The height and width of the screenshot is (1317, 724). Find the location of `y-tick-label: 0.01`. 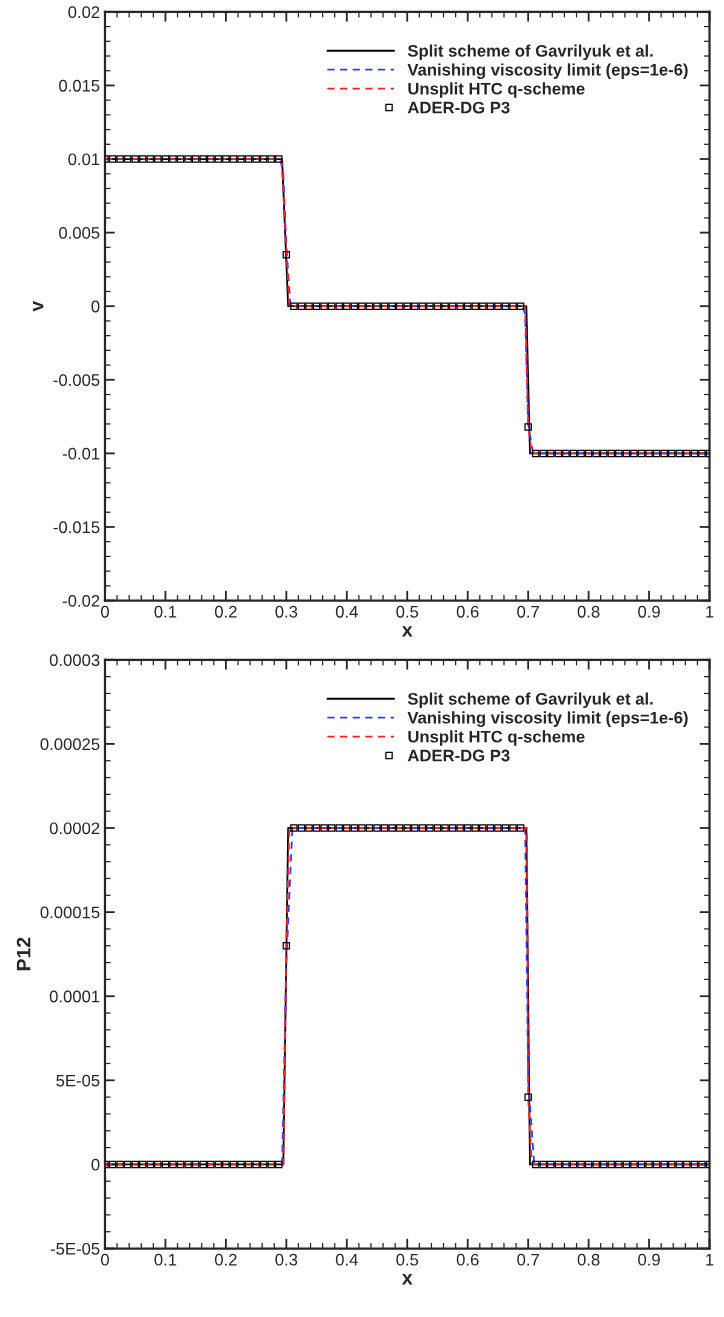

y-tick-label: 0.01 is located at coordinates (84, 159).